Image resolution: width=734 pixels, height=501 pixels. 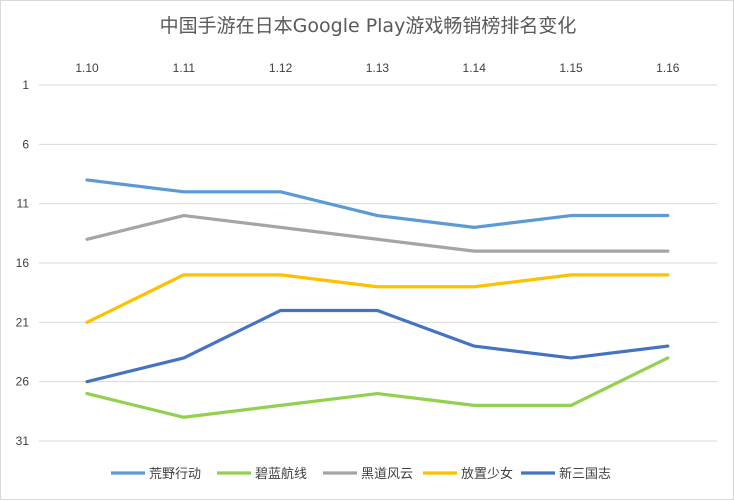 I want to click on x-tick-label: 1.15, so click(x=571, y=68).